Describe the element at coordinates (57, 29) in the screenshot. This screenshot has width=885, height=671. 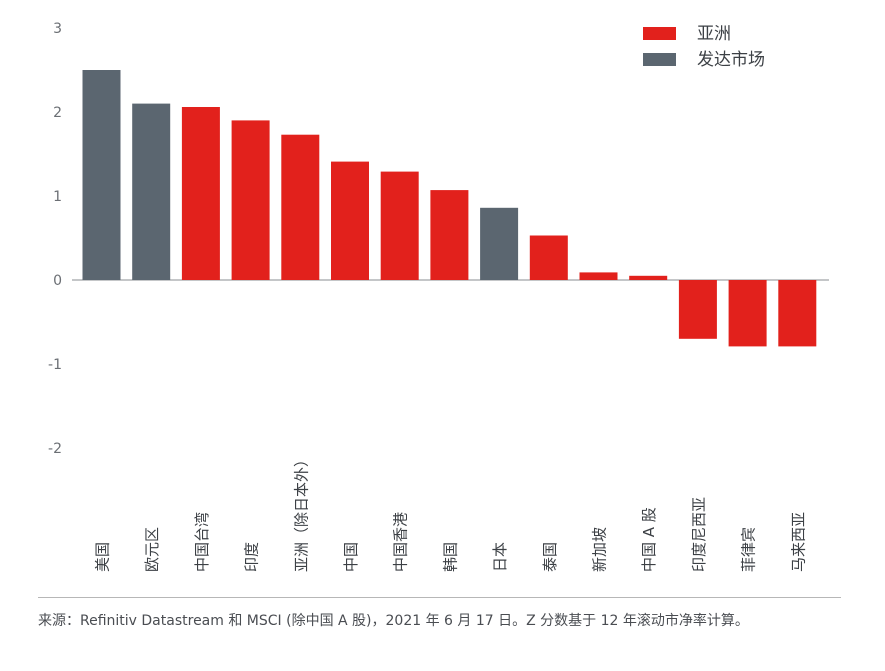
I see `y-tick-label: 3` at that location.